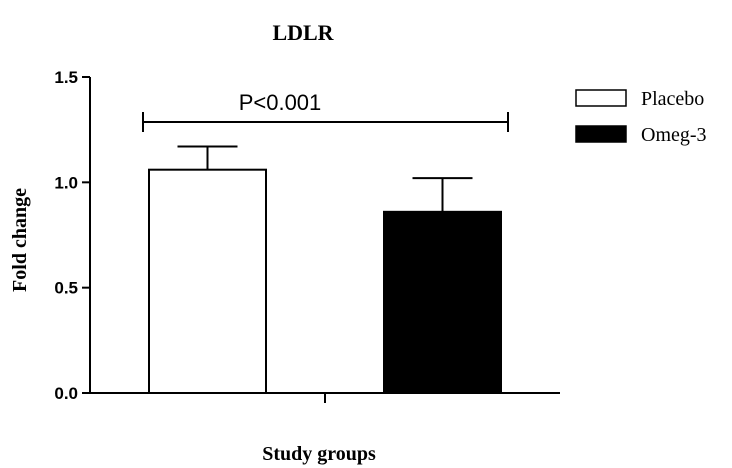  I want to click on y-axis-label: Fold change, so click(20, 240).